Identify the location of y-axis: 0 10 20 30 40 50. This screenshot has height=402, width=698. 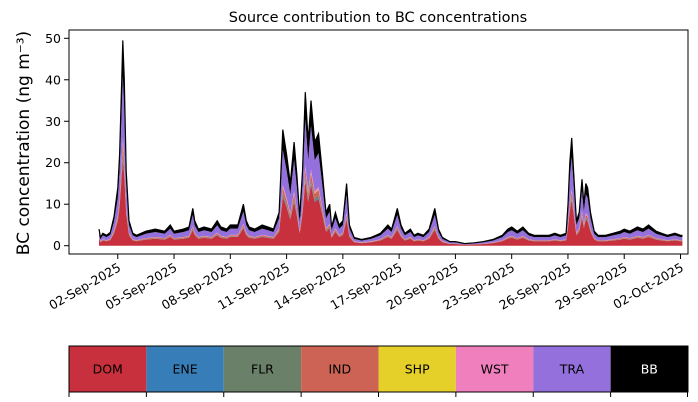
(57, 142).